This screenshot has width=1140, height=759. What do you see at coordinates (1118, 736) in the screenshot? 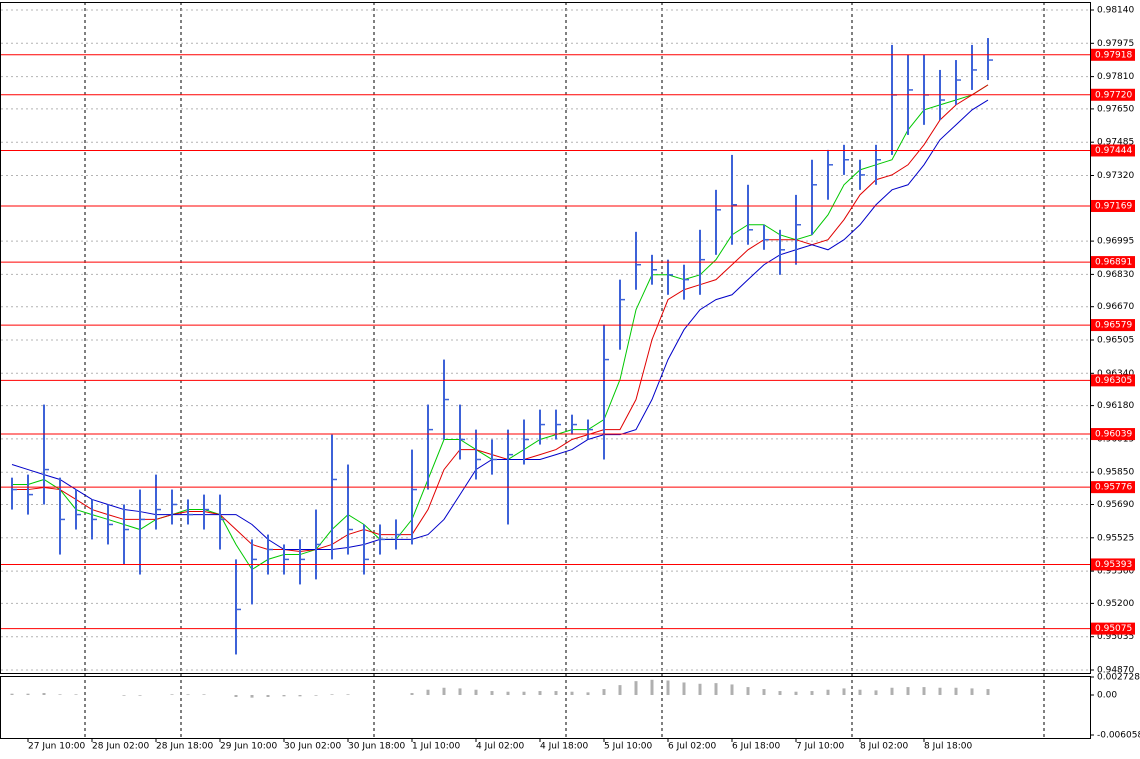
I see `y-tick-label: -0.006058` at bounding box center [1118, 736].